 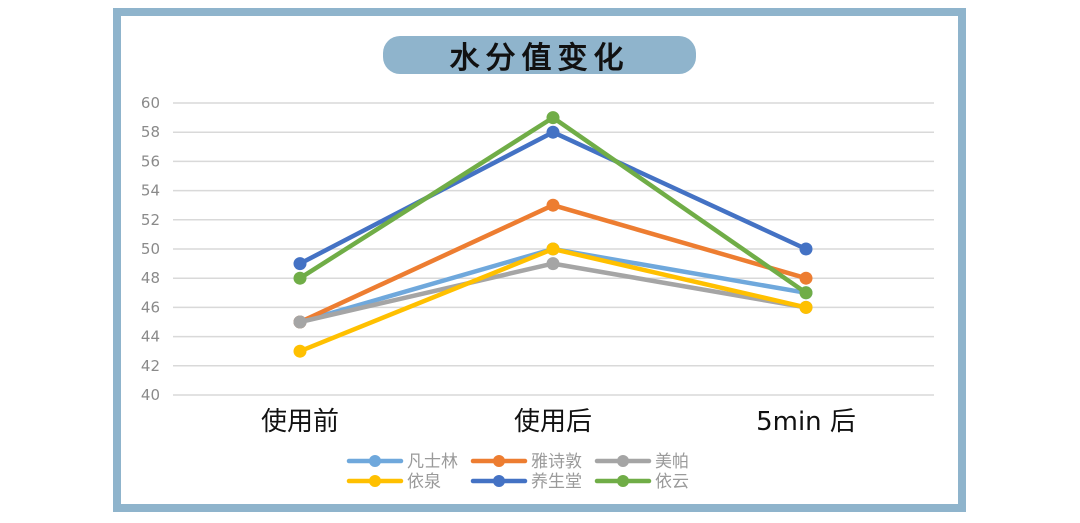 I want to click on y-tick-label: 40, so click(x=150, y=395).